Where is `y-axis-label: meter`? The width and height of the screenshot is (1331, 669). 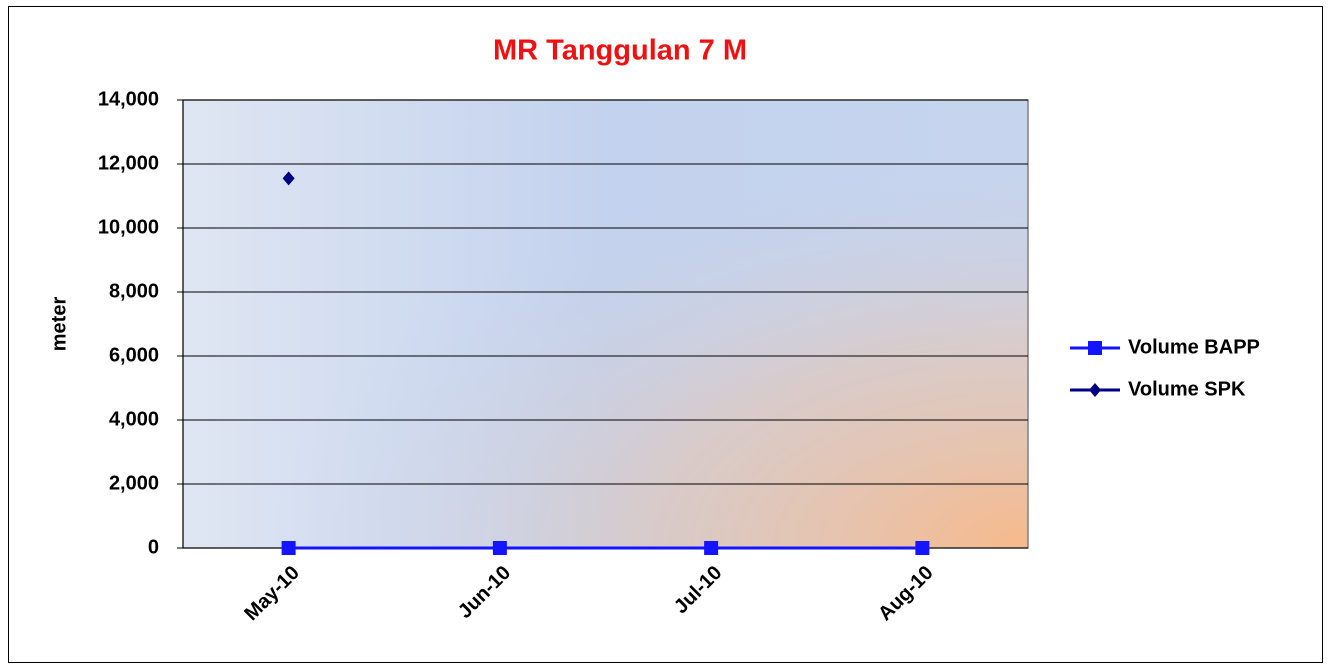 y-axis-label: meter is located at coordinates (59, 324).